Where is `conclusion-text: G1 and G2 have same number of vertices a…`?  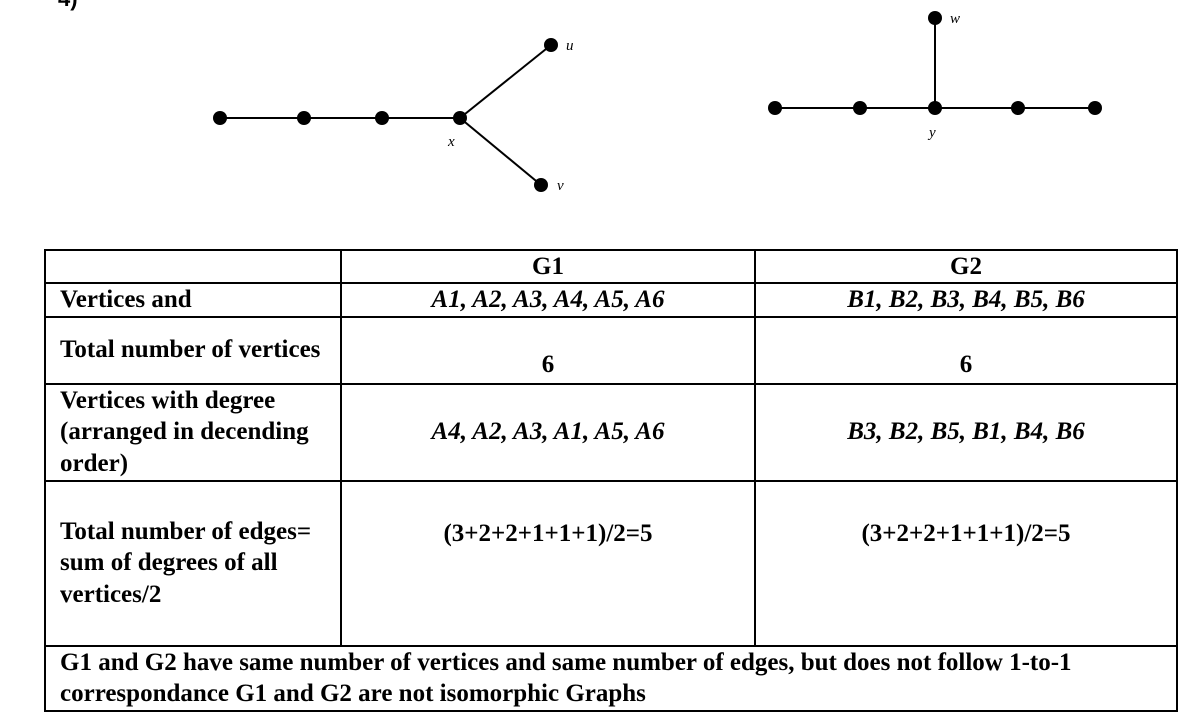 conclusion-text: G1 and G2 have same number of vertices a… is located at coordinates (611, 678).